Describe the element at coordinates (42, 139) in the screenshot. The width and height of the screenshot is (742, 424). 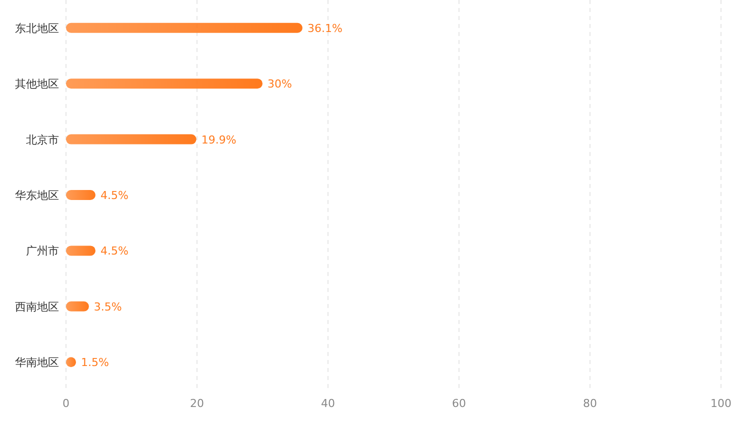
I see `y-tick-label: 北京市` at that location.